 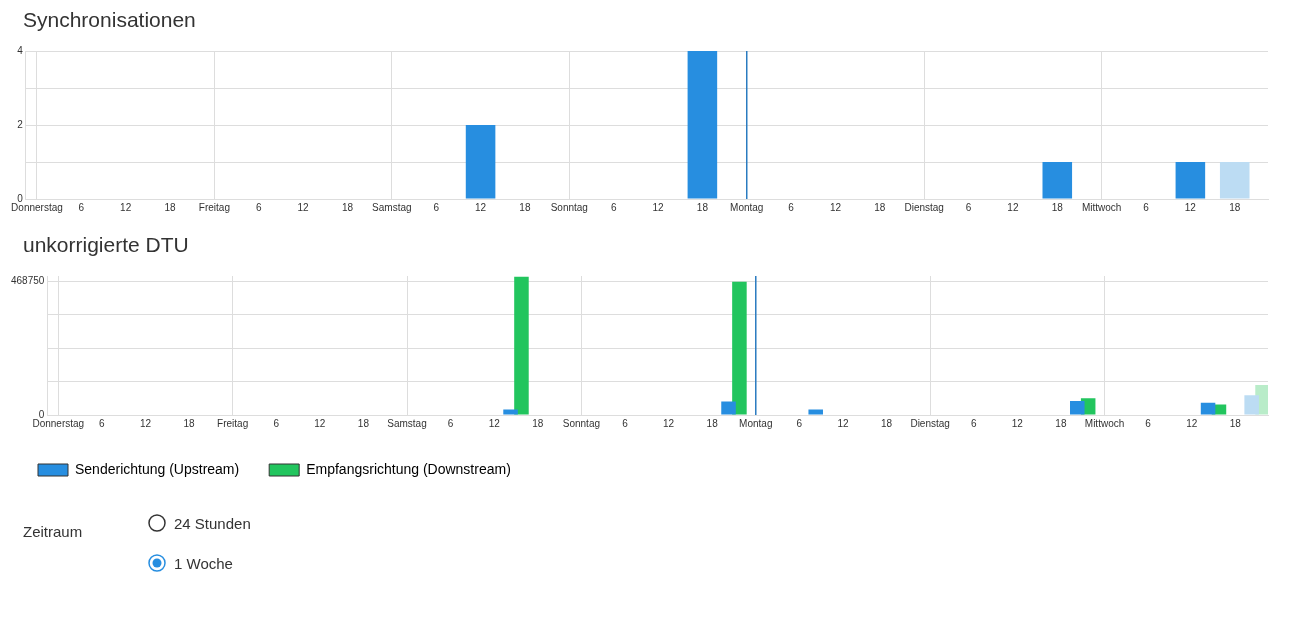 What do you see at coordinates (110, 20) in the screenshot?
I see `chart-title: Synchronisationen` at bounding box center [110, 20].